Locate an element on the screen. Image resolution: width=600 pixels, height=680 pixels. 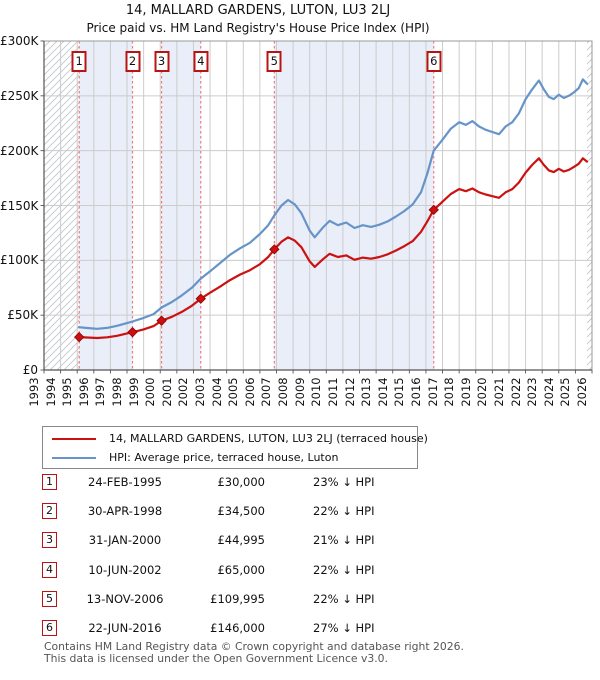
x-tick-label: 2021 is located at coordinates (498, 392).